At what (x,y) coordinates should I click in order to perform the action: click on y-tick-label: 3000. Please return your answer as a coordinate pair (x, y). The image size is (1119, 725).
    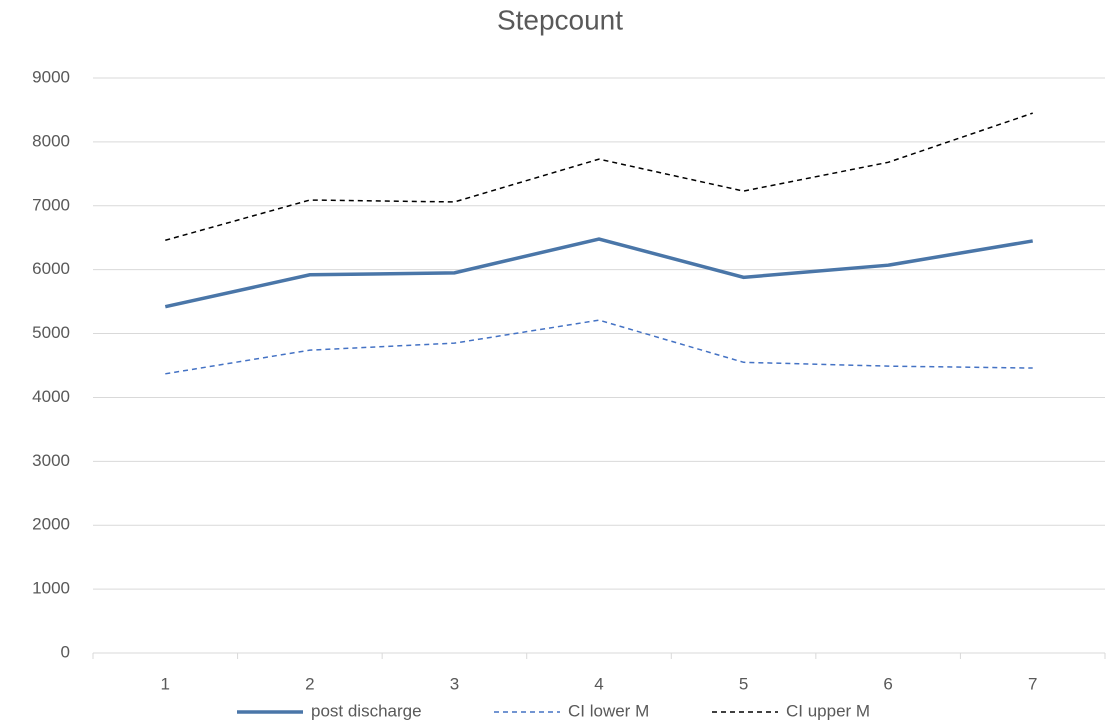
    Looking at the image, I should click on (51, 460).